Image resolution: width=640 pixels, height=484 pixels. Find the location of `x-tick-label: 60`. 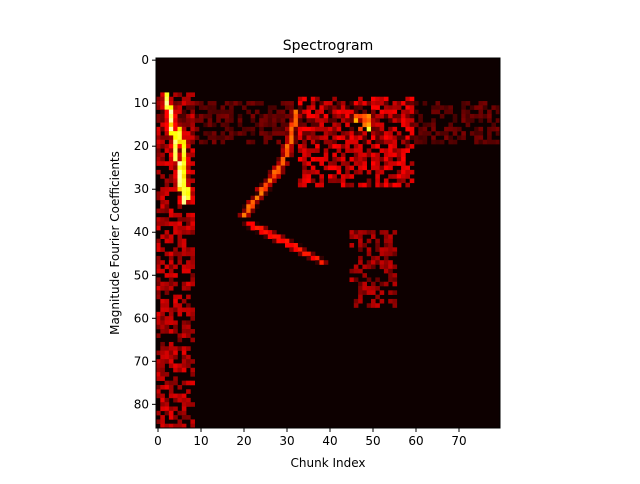

x-tick-label: 60 is located at coordinates (415, 441).